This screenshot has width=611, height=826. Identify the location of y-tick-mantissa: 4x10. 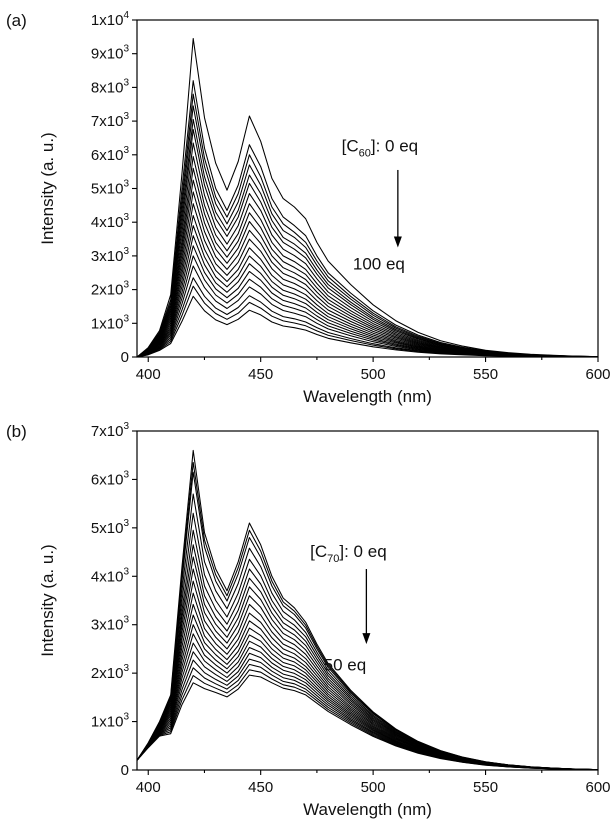
(107, 222).